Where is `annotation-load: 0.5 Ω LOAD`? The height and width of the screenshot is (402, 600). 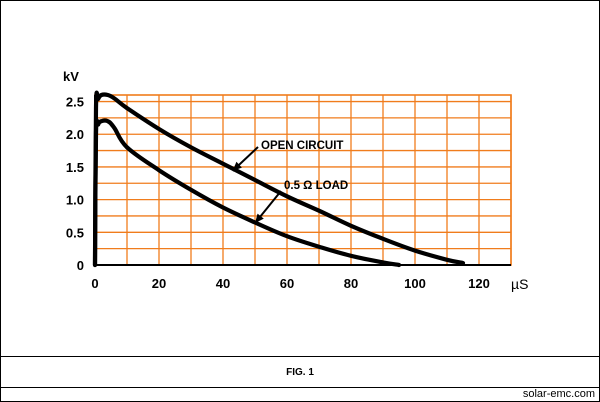 annotation-load: 0.5 Ω LOAD is located at coordinates (316, 186).